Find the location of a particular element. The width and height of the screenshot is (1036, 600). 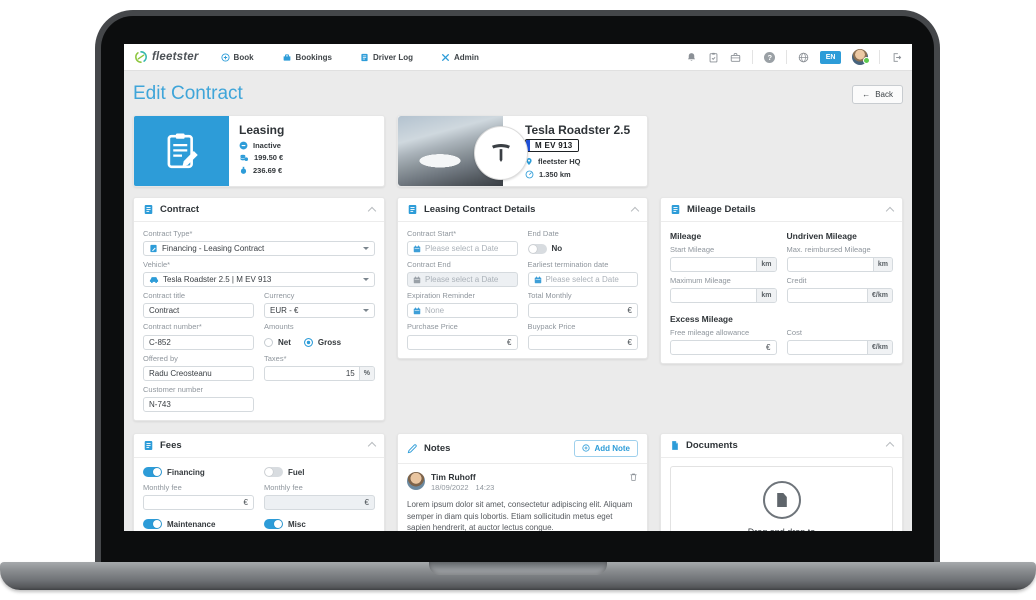

field-label: Monthly fee is located at coordinates (283, 487).